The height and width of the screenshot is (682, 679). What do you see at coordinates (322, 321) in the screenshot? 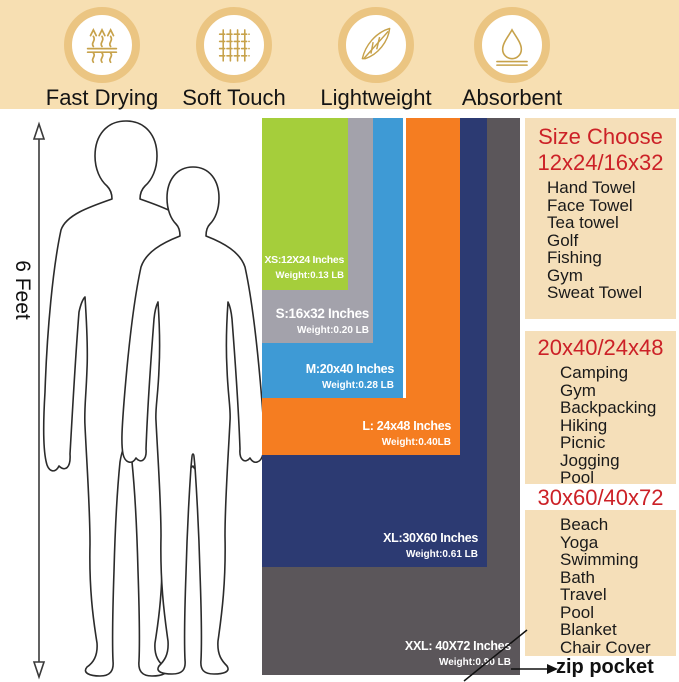
I see `towel-label: S:16x32 Inches Weight:0.20 LB` at bounding box center [322, 321].